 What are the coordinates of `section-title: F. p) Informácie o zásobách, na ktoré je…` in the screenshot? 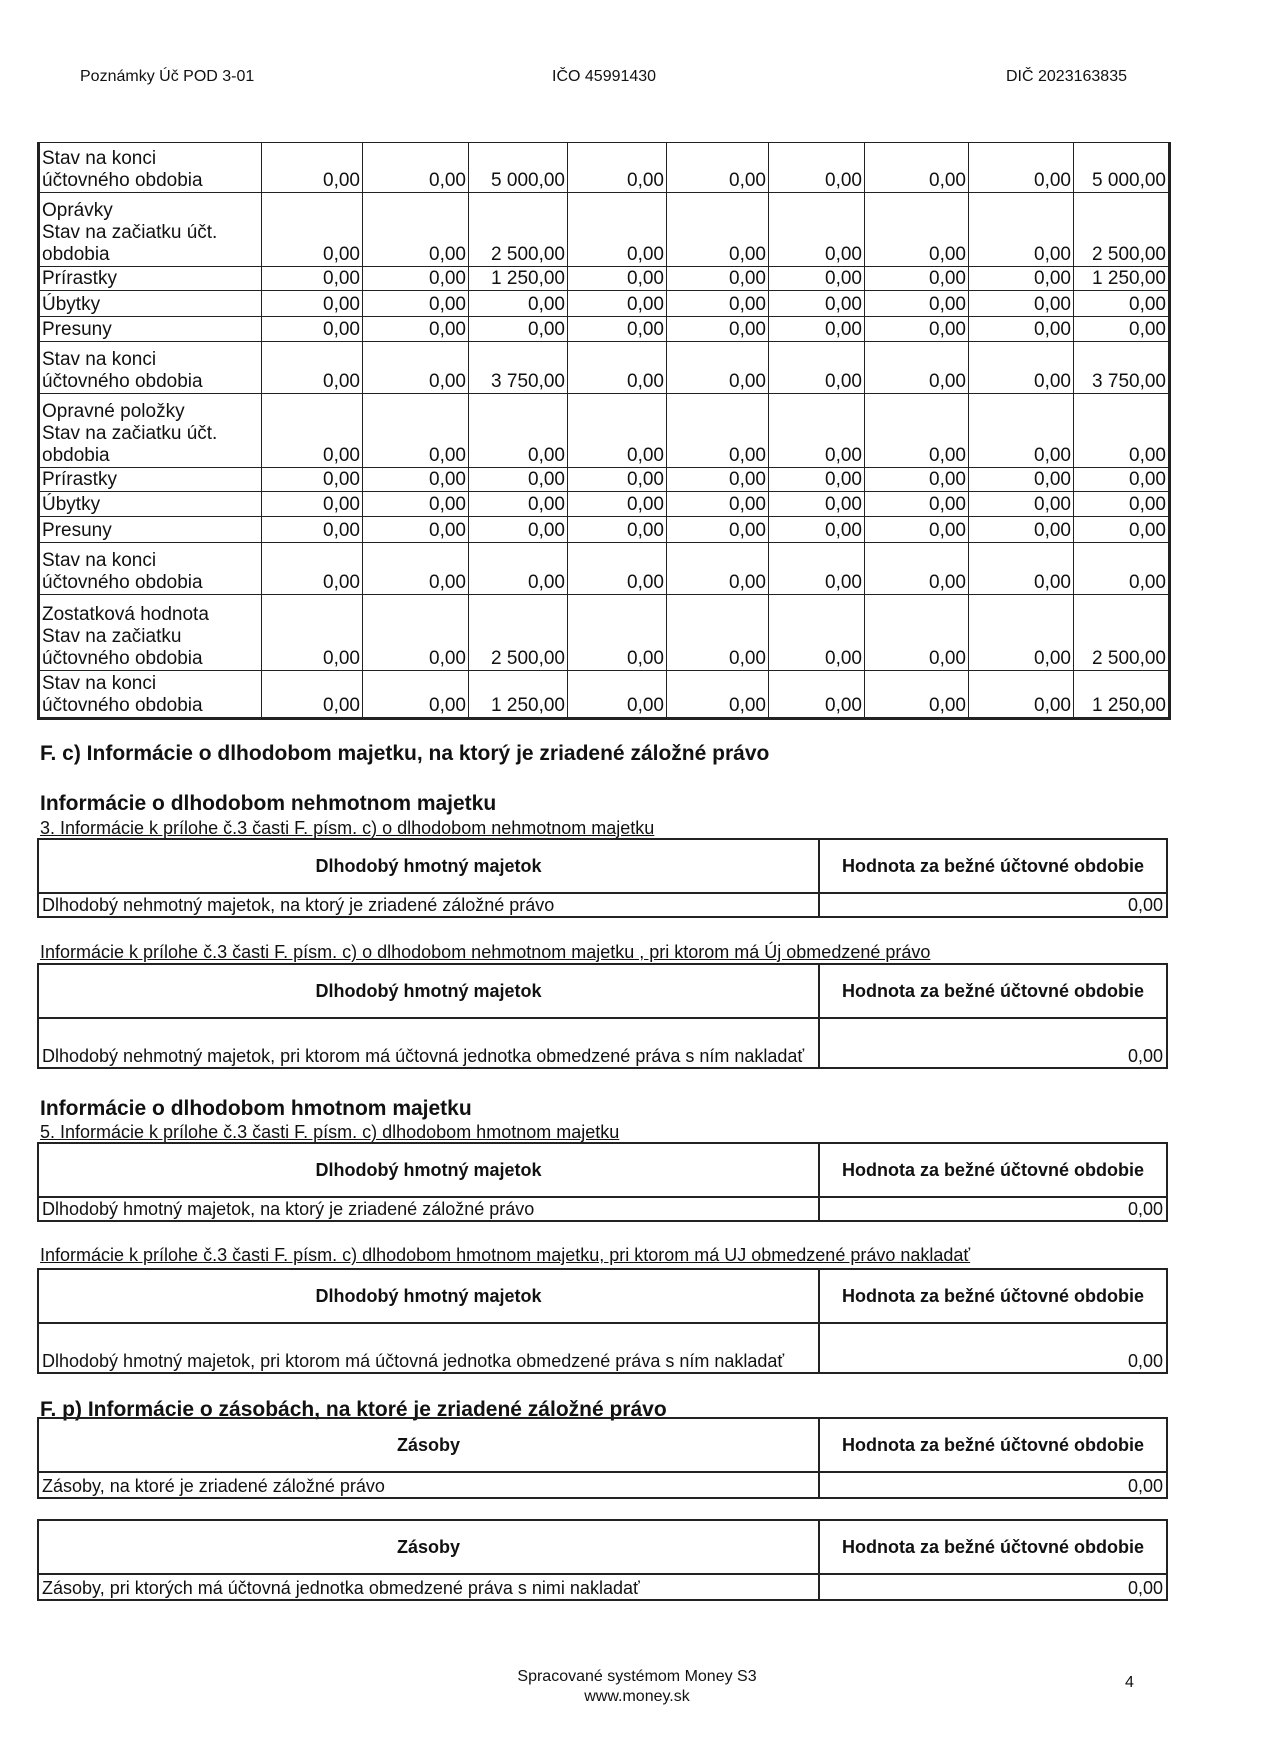 It's located at (353, 1409).